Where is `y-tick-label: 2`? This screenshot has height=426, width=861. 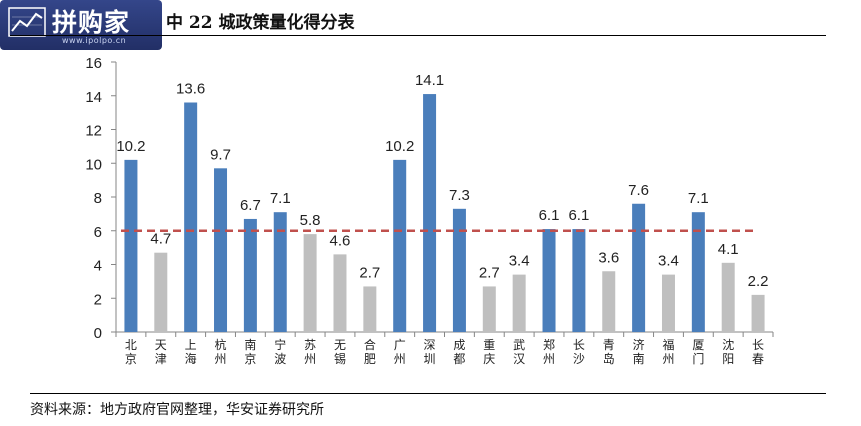 y-tick-label: 2 is located at coordinates (98, 299).